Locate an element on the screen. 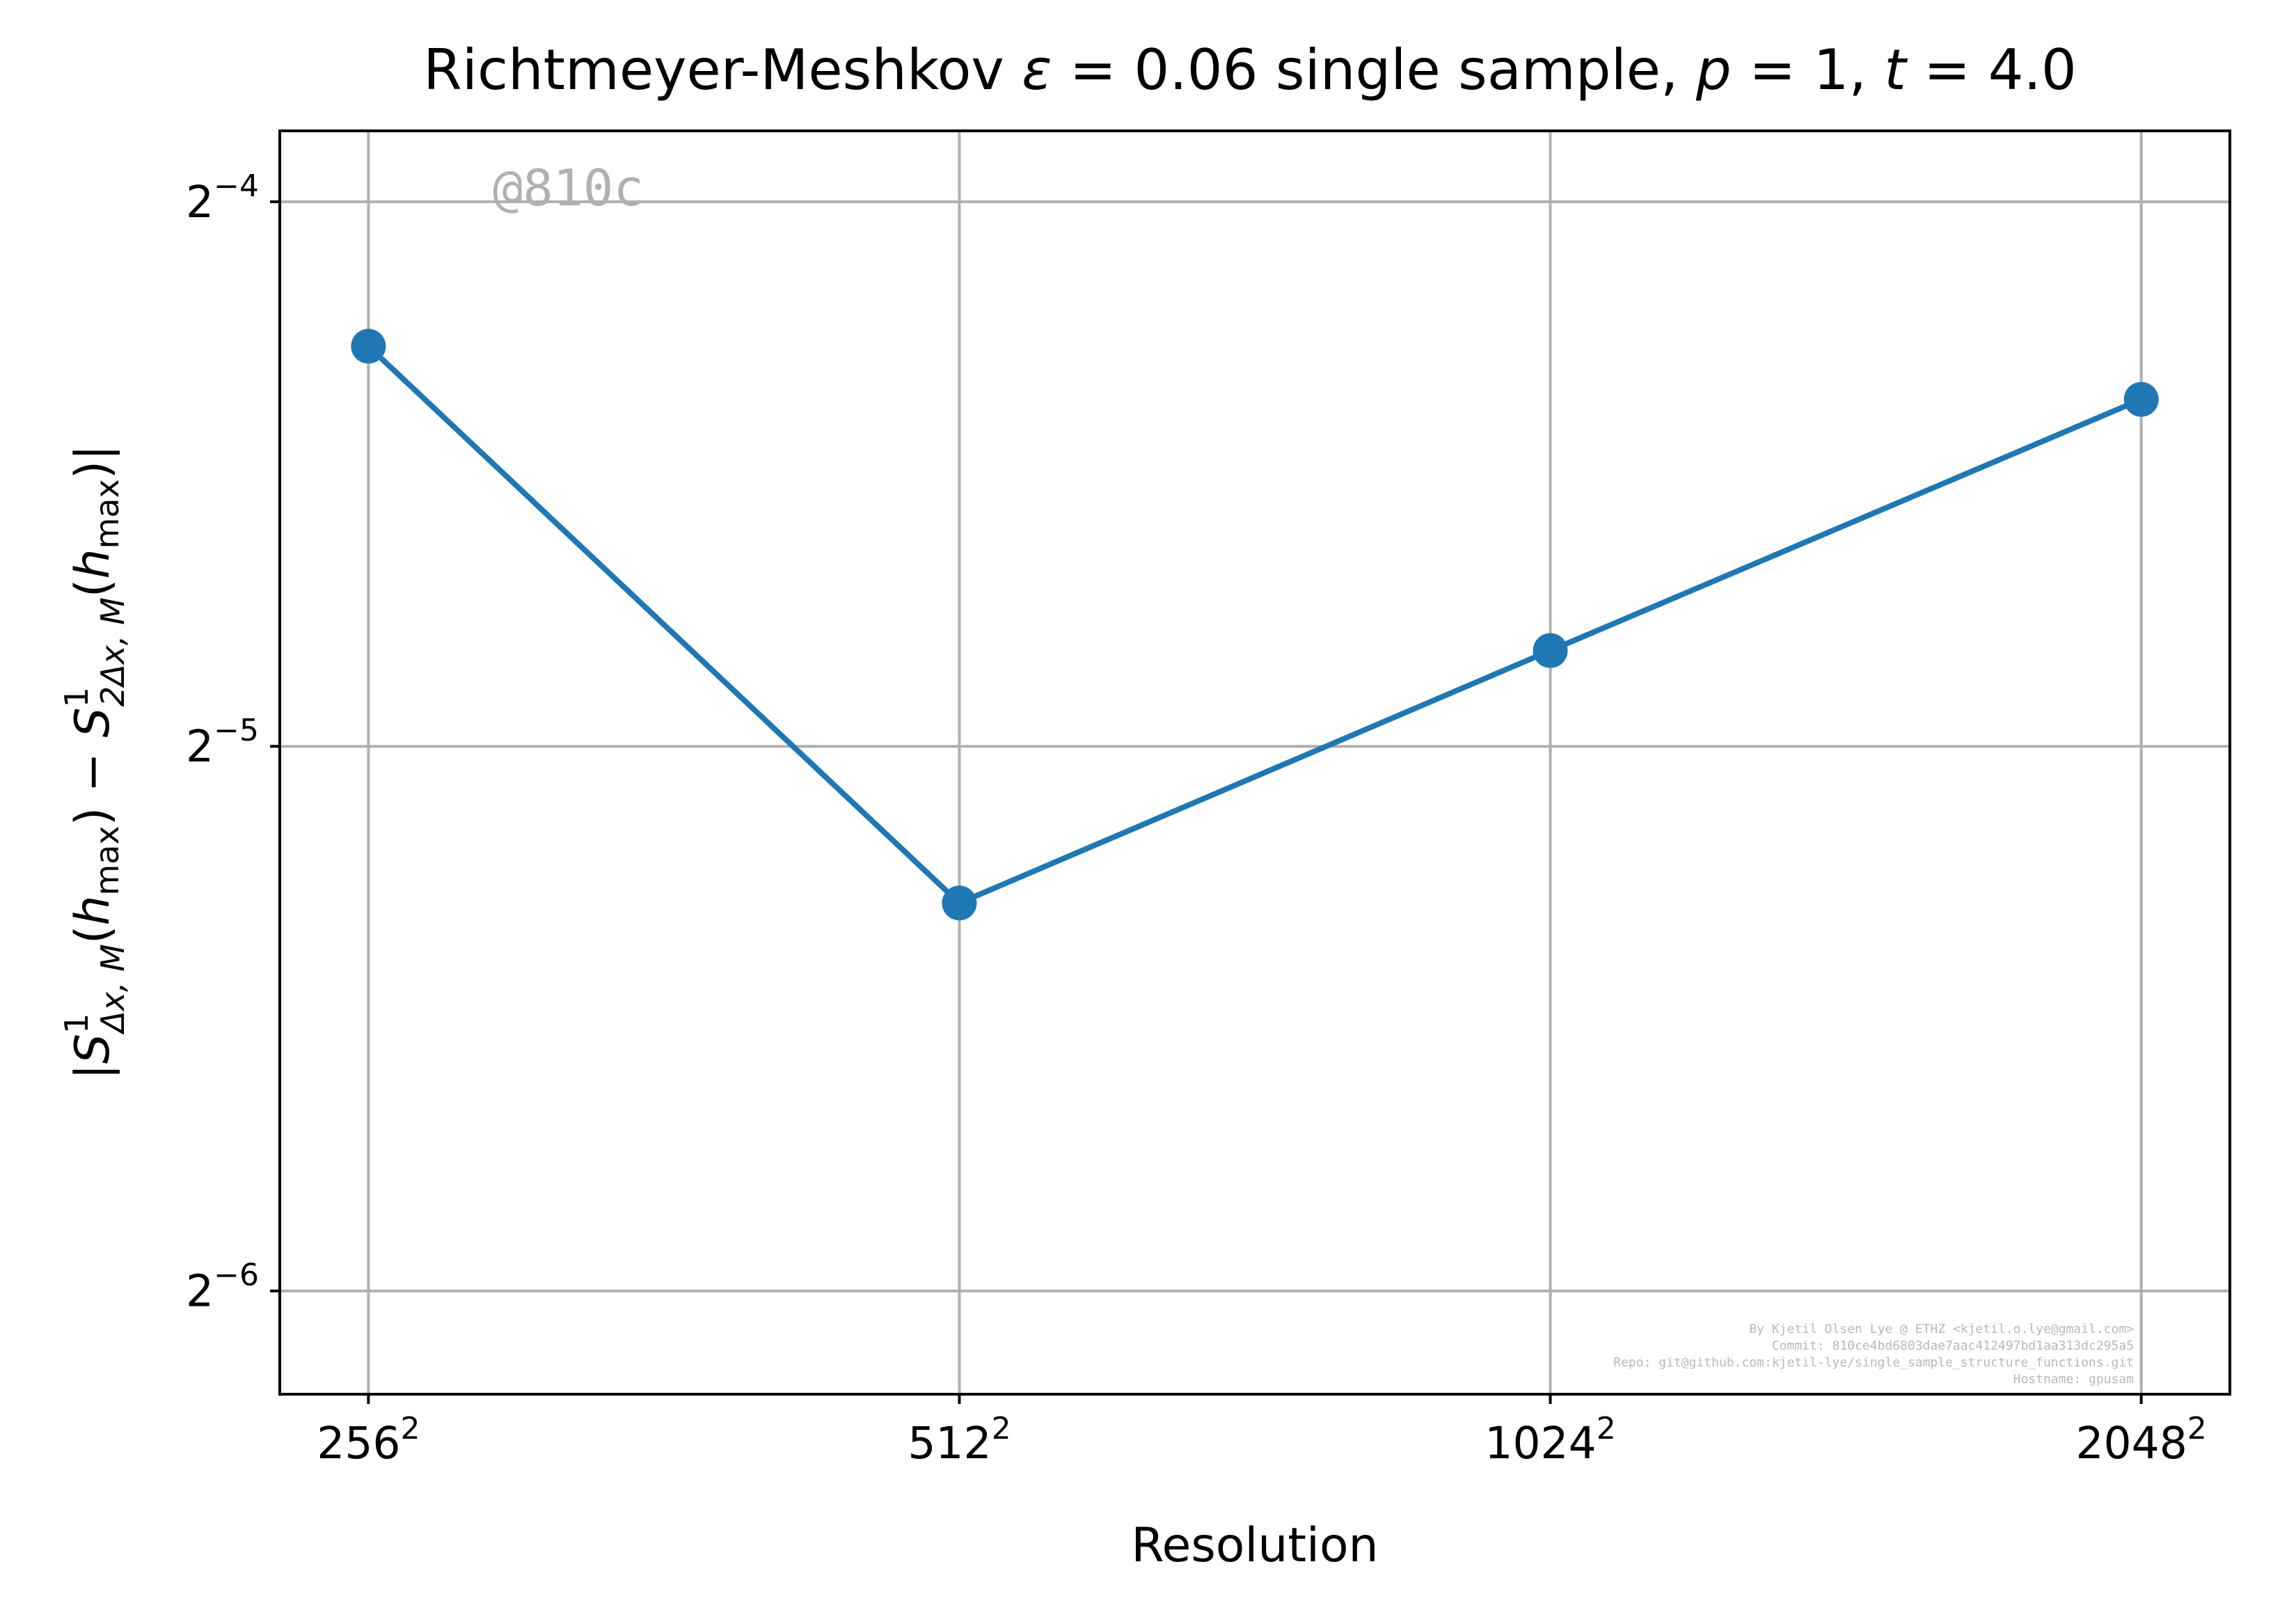  x-axis-ticks: 2562 5122 10242 20482 is located at coordinates (1262, 1431).